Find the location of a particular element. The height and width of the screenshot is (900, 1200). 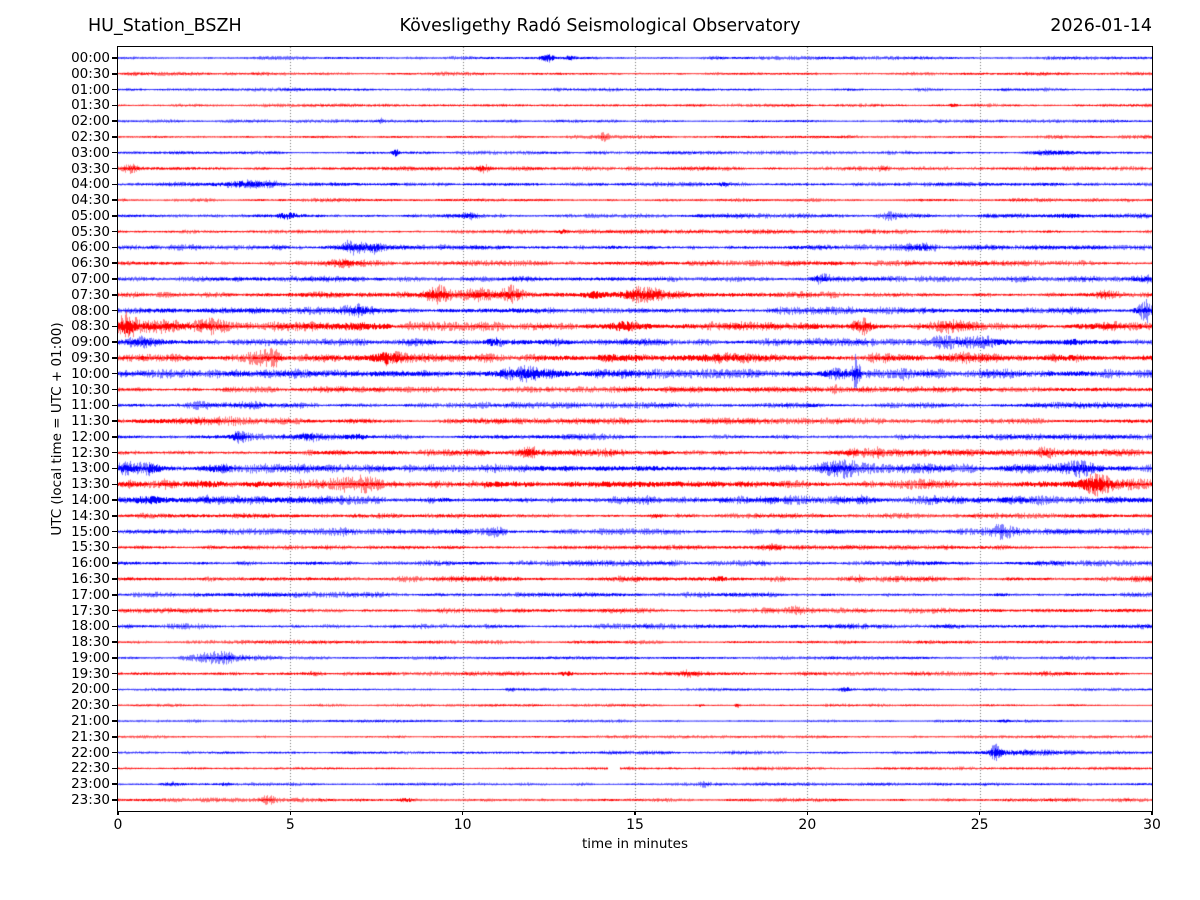

y-tick-label: 17:30 is located at coordinates (90, 610).